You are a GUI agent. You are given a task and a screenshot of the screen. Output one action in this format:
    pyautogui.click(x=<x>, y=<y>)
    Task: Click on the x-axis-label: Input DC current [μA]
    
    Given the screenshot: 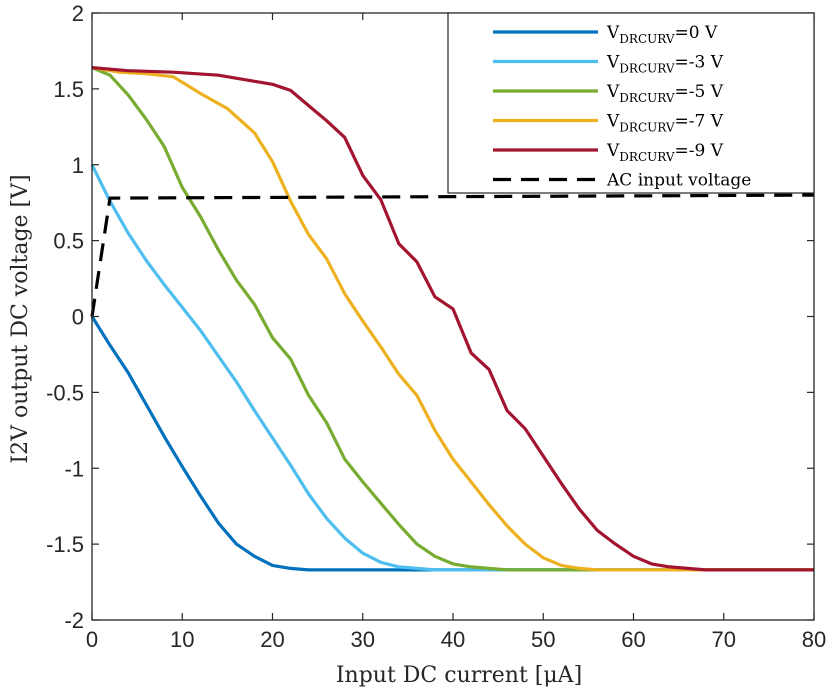 What is the action you would take?
    pyautogui.click(x=459, y=675)
    